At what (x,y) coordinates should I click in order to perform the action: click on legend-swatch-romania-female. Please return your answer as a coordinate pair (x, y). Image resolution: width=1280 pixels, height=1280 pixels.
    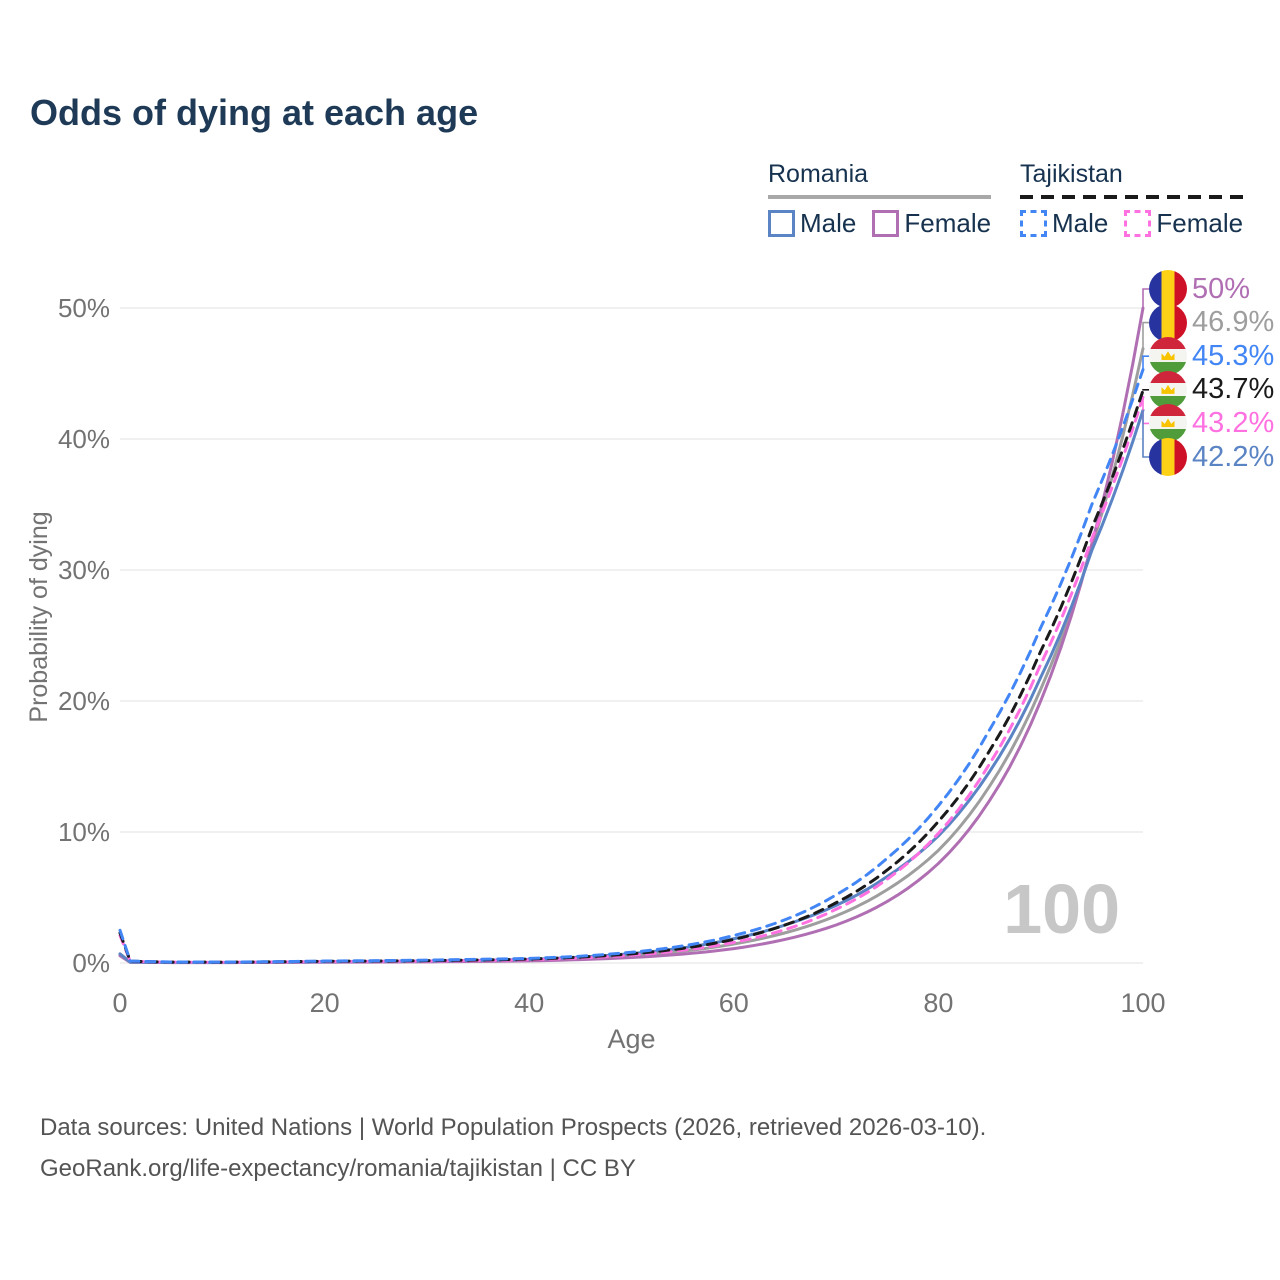
    Looking at the image, I should click on (886, 223).